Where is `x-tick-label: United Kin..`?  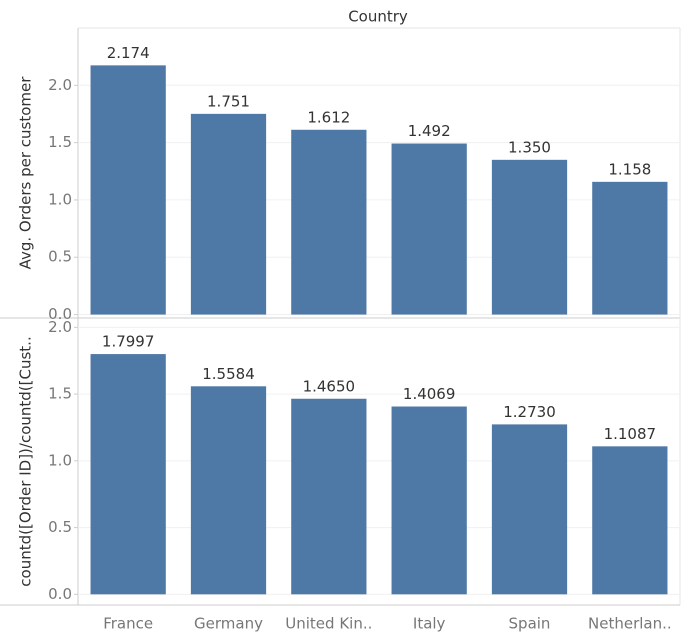
x-tick-label: United Kin.. is located at coordinates (328, 624).